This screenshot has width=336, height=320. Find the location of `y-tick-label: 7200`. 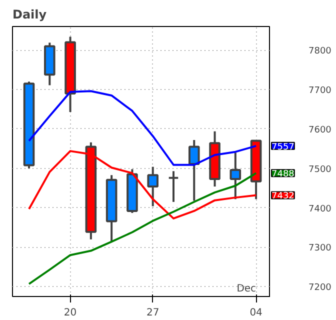

y-tick-label: 7200 is located at coordinates (320, 288).